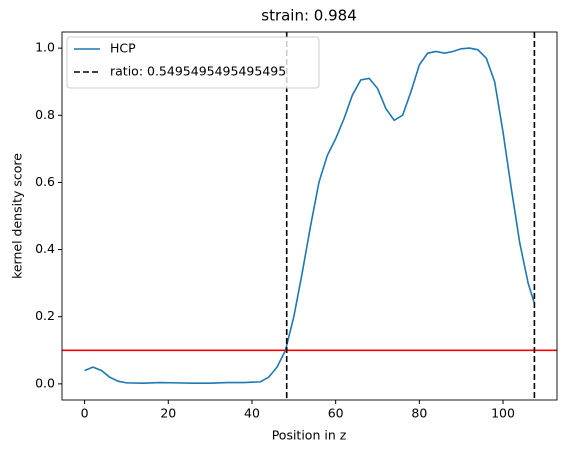  Describe the element at coordinates (45, 181) in the screenshot. I see `y-tick-label: 0.6` at that location.